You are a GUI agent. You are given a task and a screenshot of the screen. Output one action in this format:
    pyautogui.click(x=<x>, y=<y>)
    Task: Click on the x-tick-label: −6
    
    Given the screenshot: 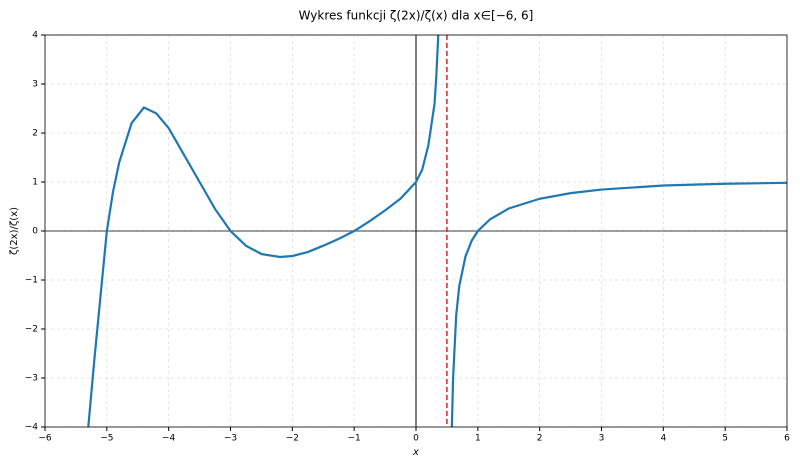 What is the action you would take?
    pyautogui.click(x=45, y=439)
    